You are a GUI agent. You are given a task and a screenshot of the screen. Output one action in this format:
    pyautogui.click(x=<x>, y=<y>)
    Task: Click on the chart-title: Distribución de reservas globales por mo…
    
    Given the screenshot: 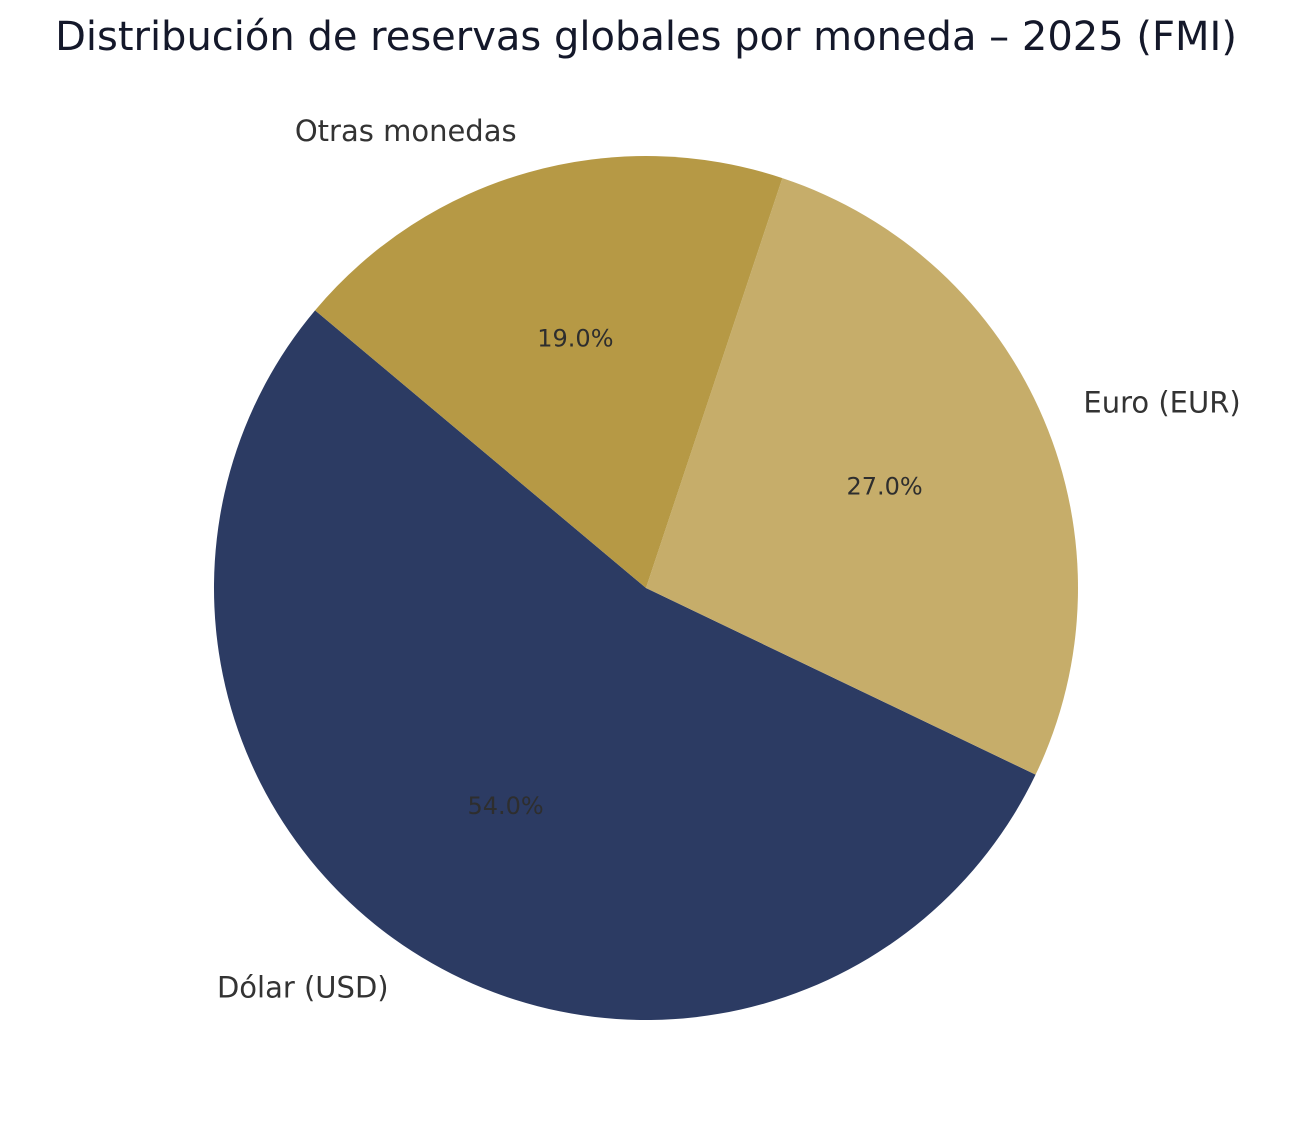 What is the action you would take?
    pyautogui.click(x=646, y=37)
    